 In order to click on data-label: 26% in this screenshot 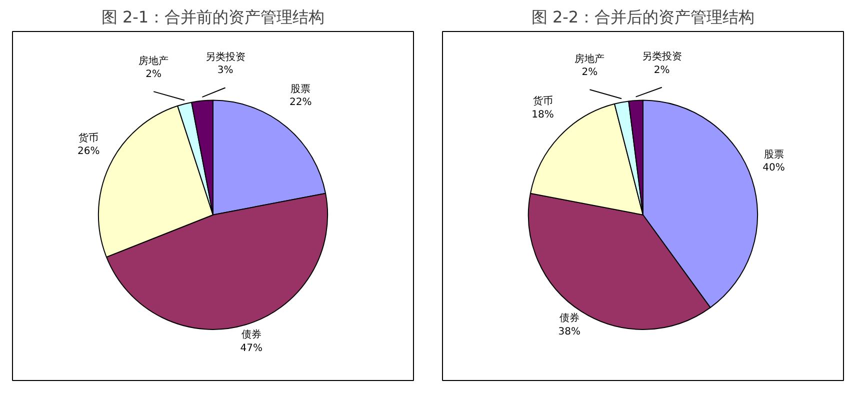, I will do `click(88, 152)`.